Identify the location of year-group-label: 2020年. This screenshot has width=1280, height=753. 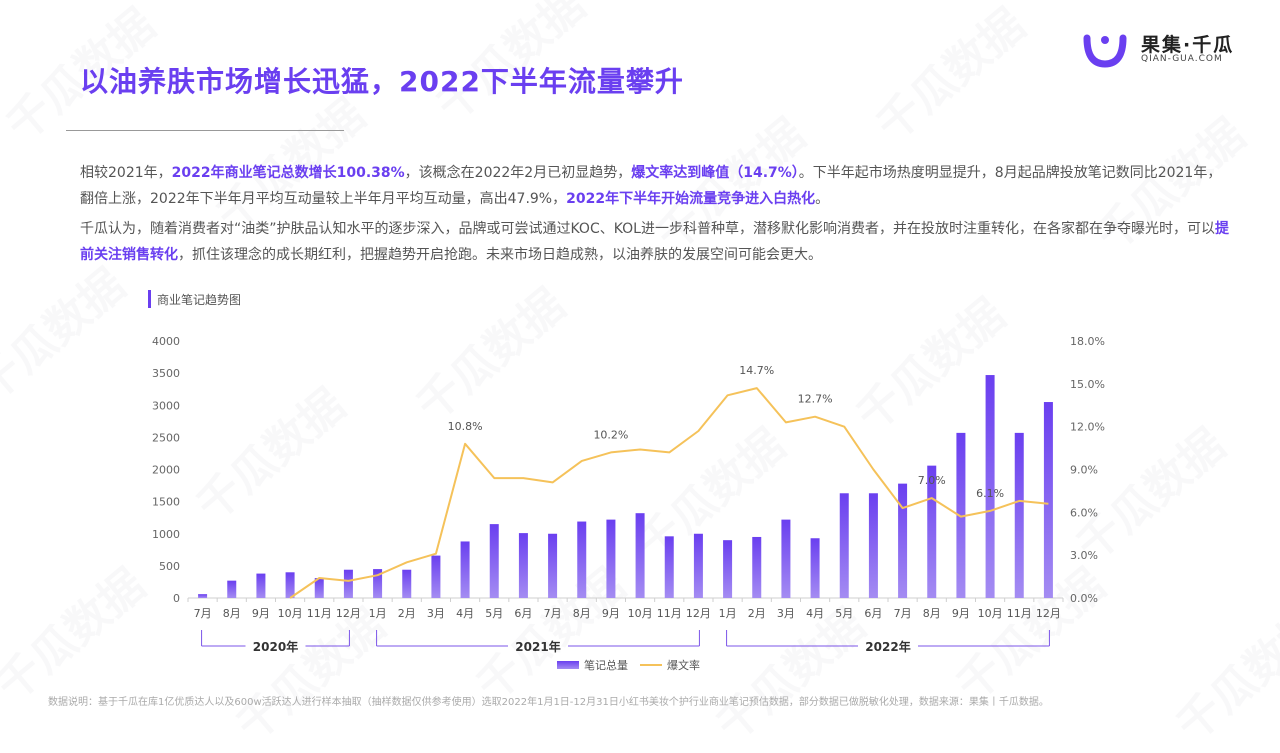
(275, 646).